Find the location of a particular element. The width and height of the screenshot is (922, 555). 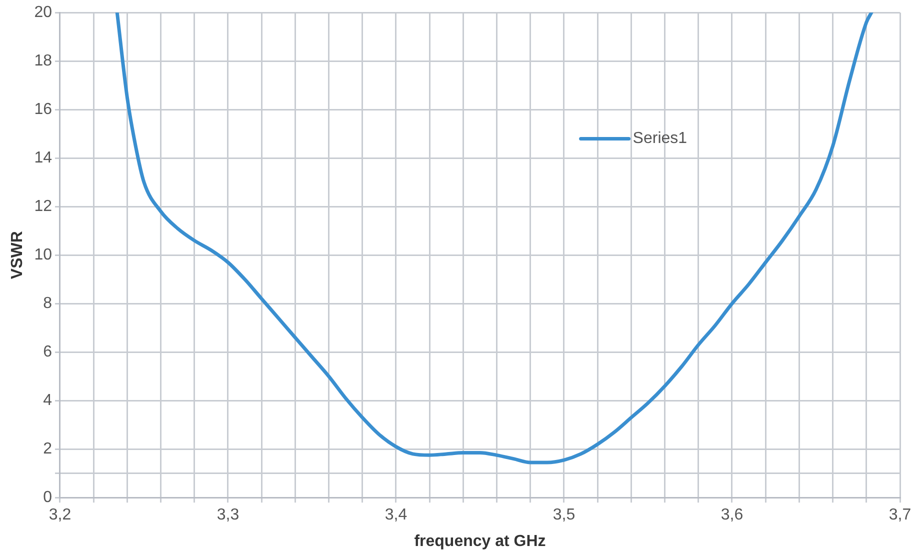

y-tick-label: 14 is located at coordinates (43, 158).